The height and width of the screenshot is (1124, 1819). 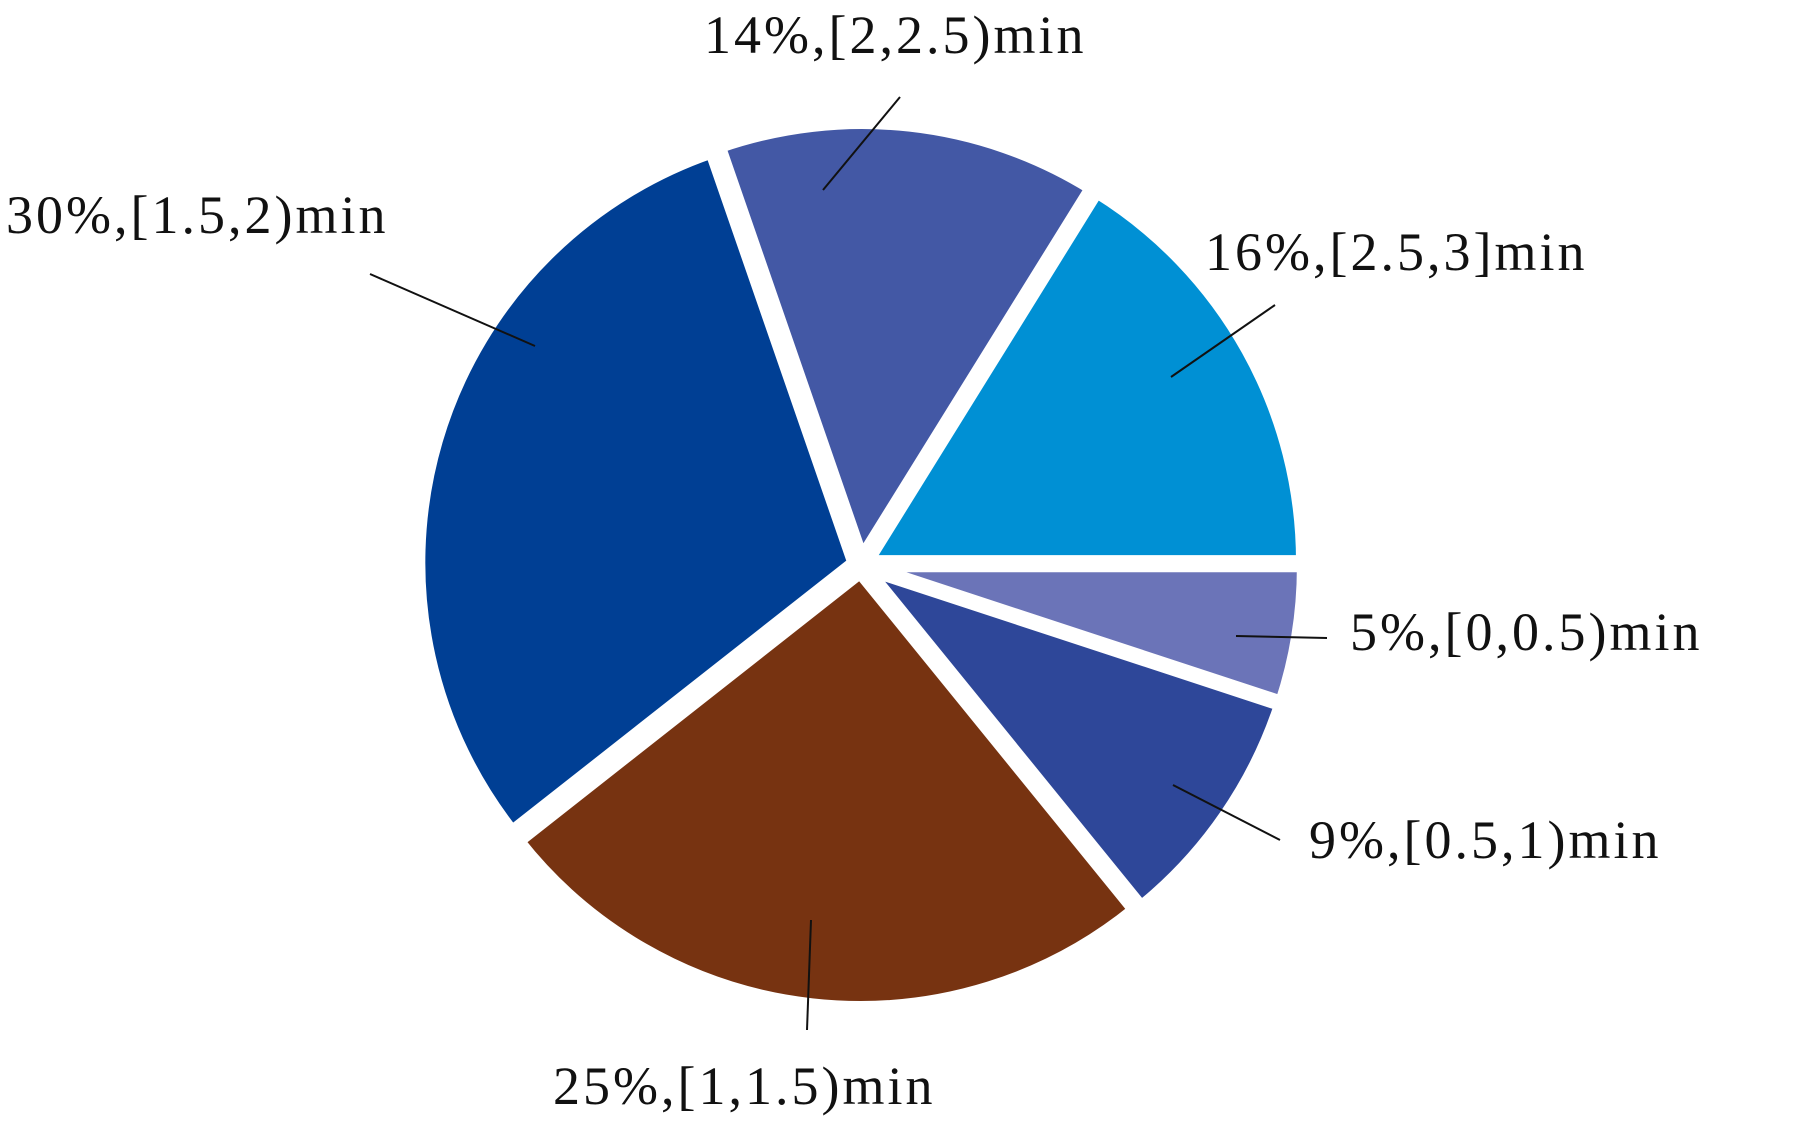 I want to click on value-label: 14%, so click(x=758, y=35).